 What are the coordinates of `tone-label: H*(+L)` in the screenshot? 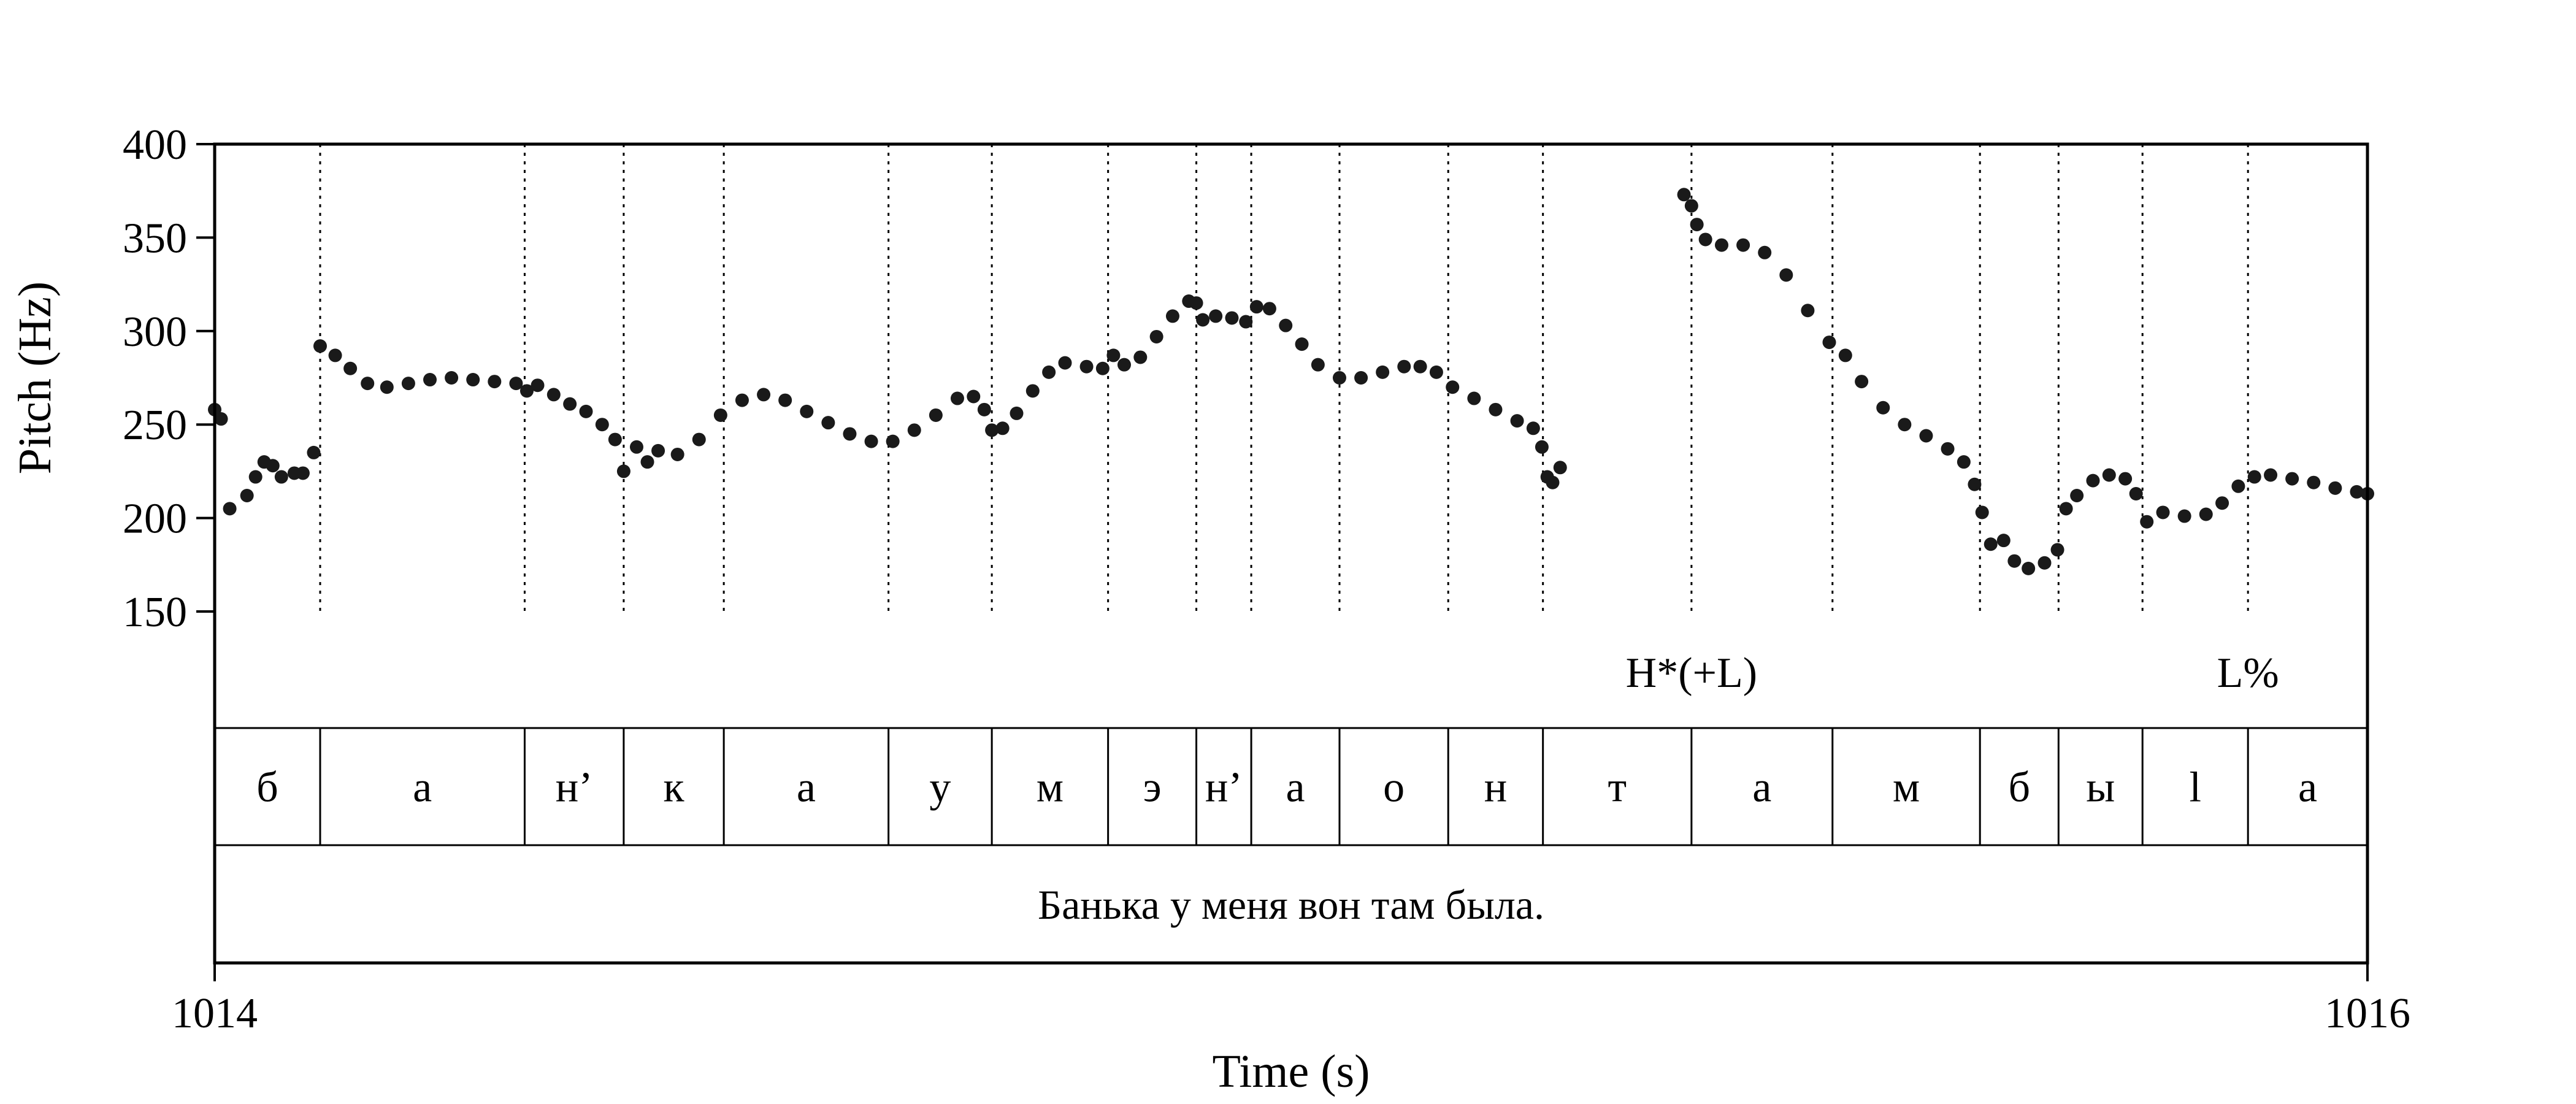 It's located at (1691, 673).